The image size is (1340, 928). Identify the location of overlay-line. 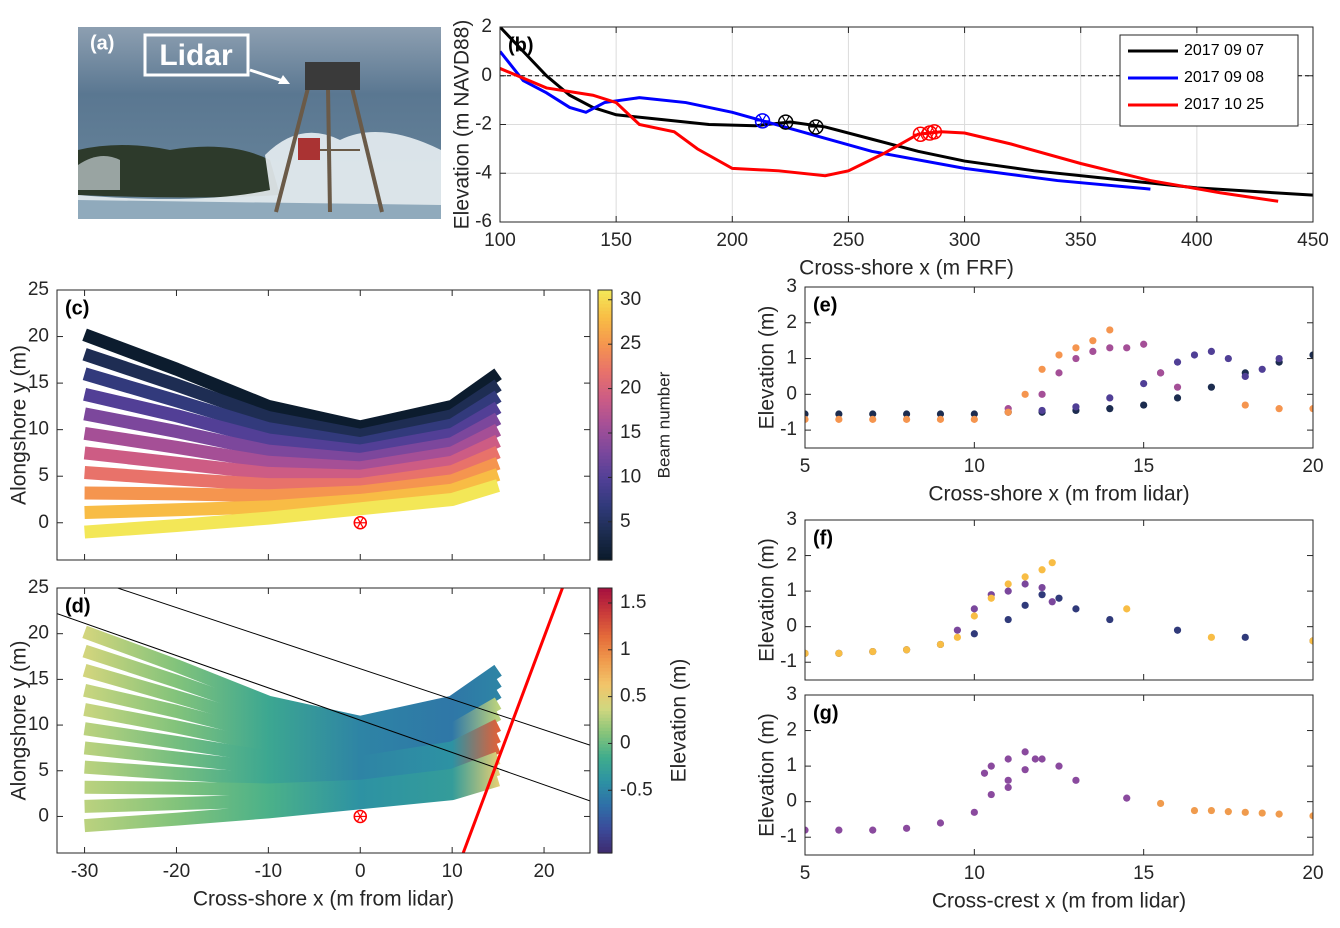
(352, 667).